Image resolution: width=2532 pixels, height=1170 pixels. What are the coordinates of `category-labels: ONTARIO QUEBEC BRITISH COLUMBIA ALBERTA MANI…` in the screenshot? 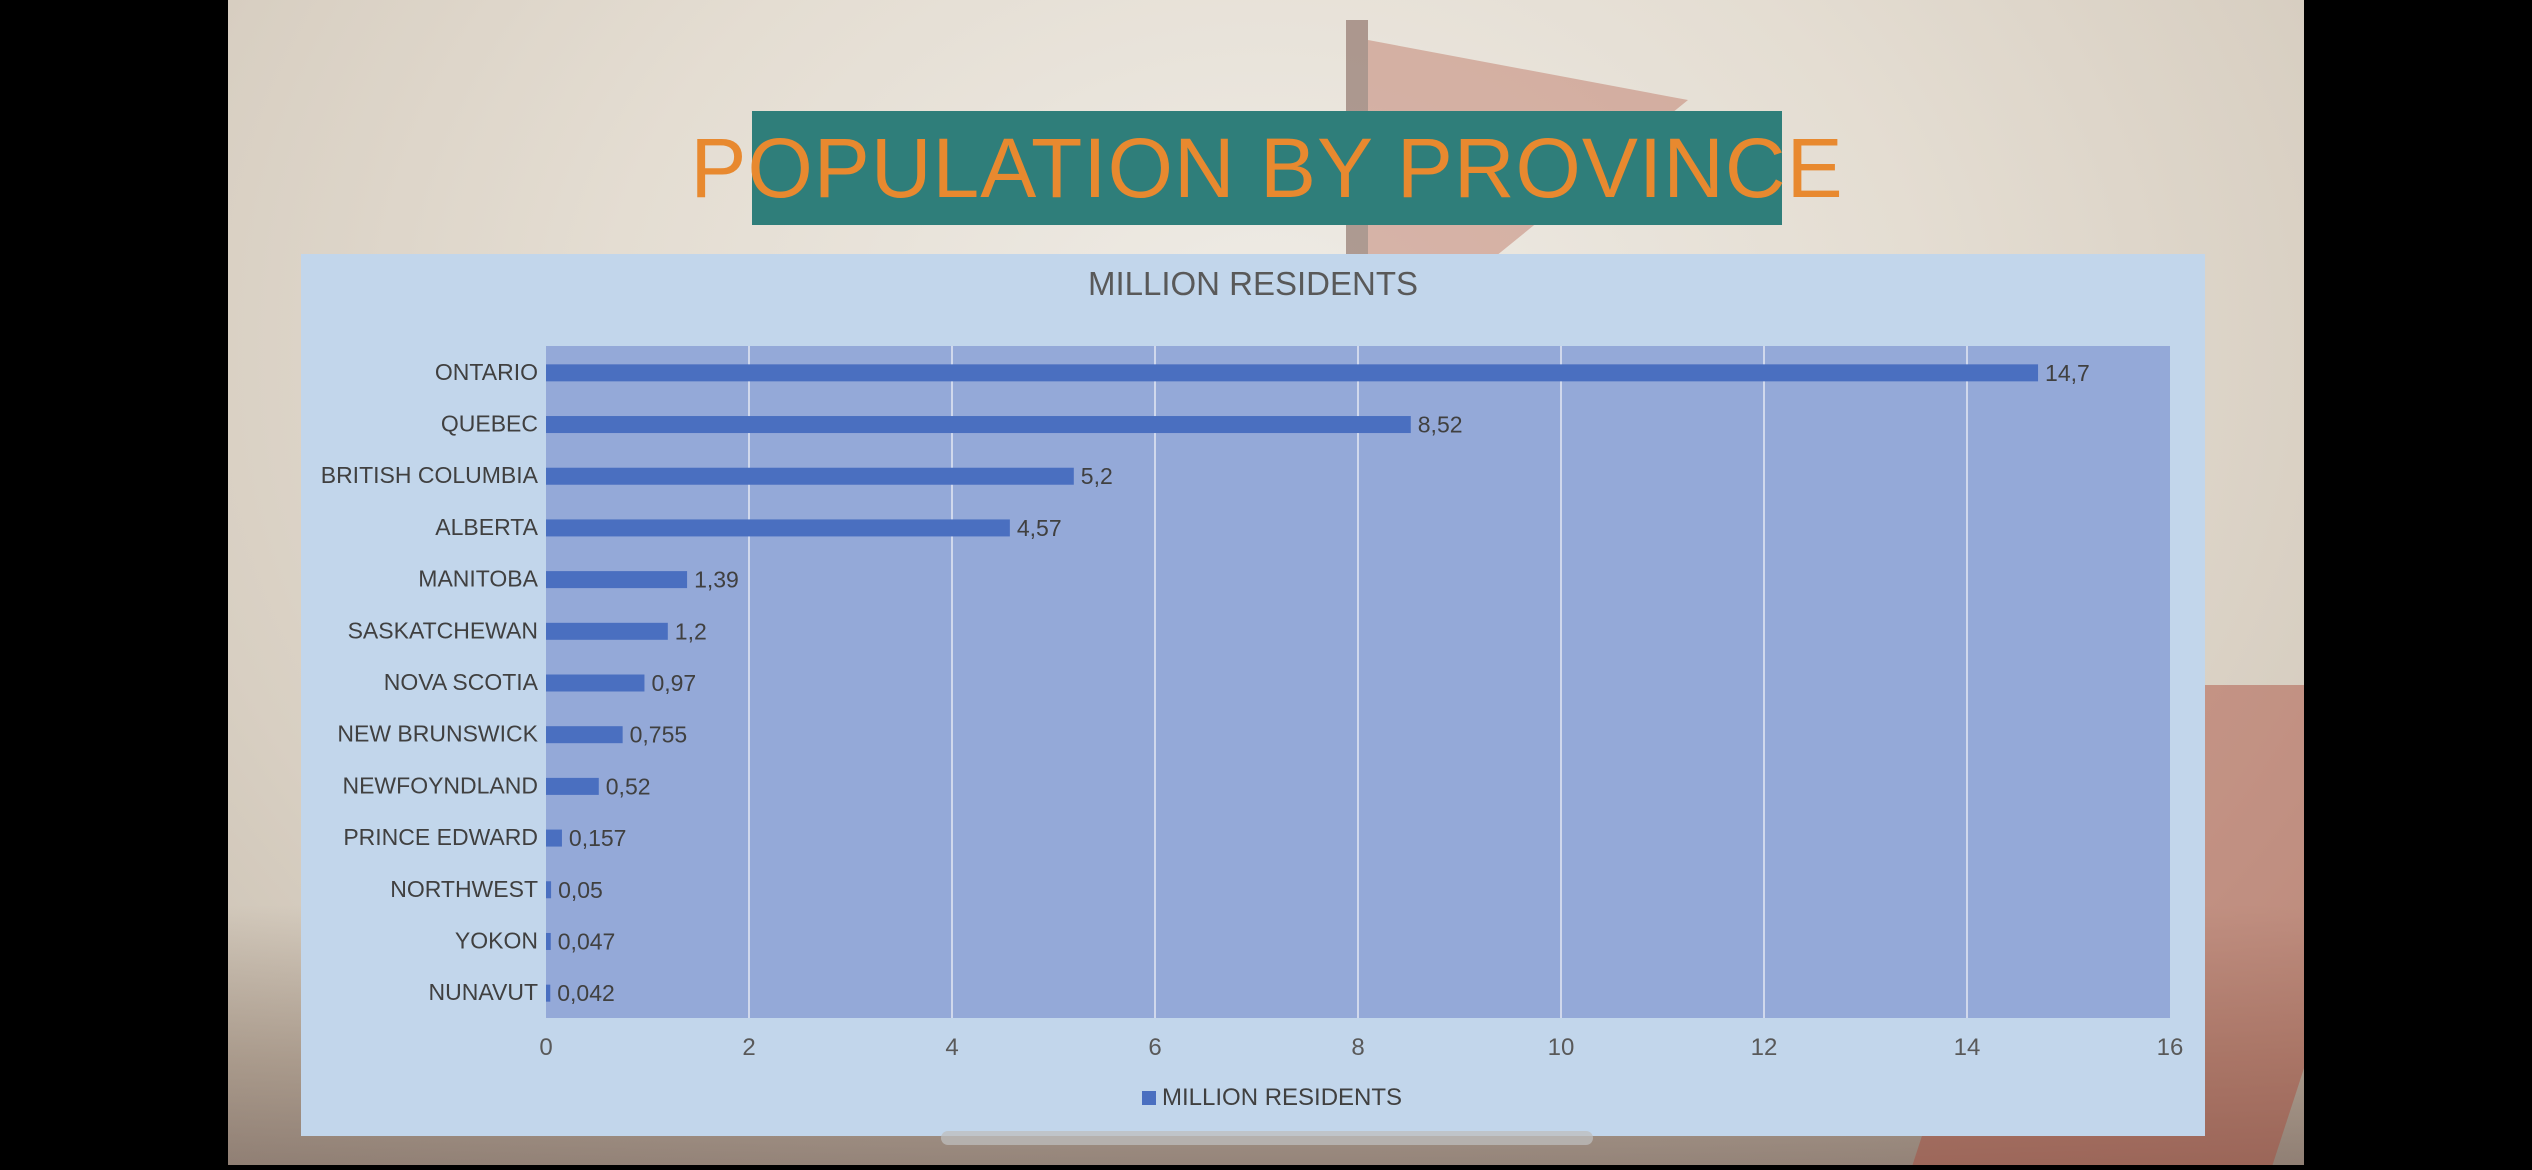 It's located at (430, 682).